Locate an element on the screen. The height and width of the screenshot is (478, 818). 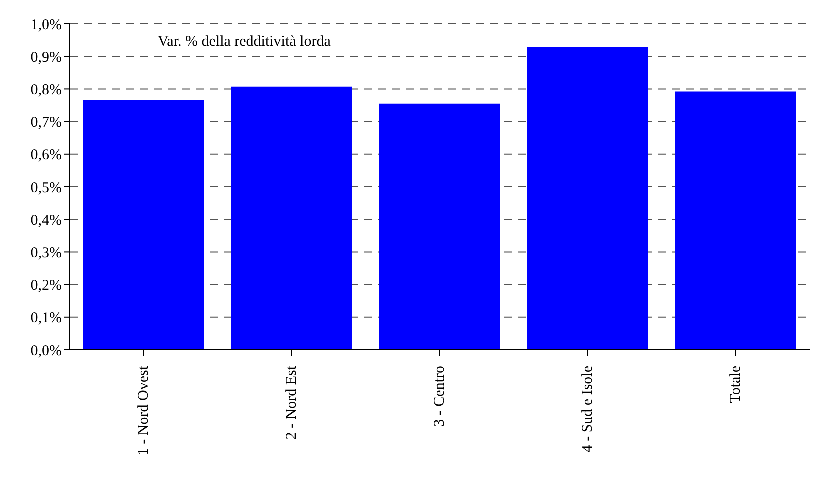
y-tick-label: 0,4% is located at coordinates (46, 220).